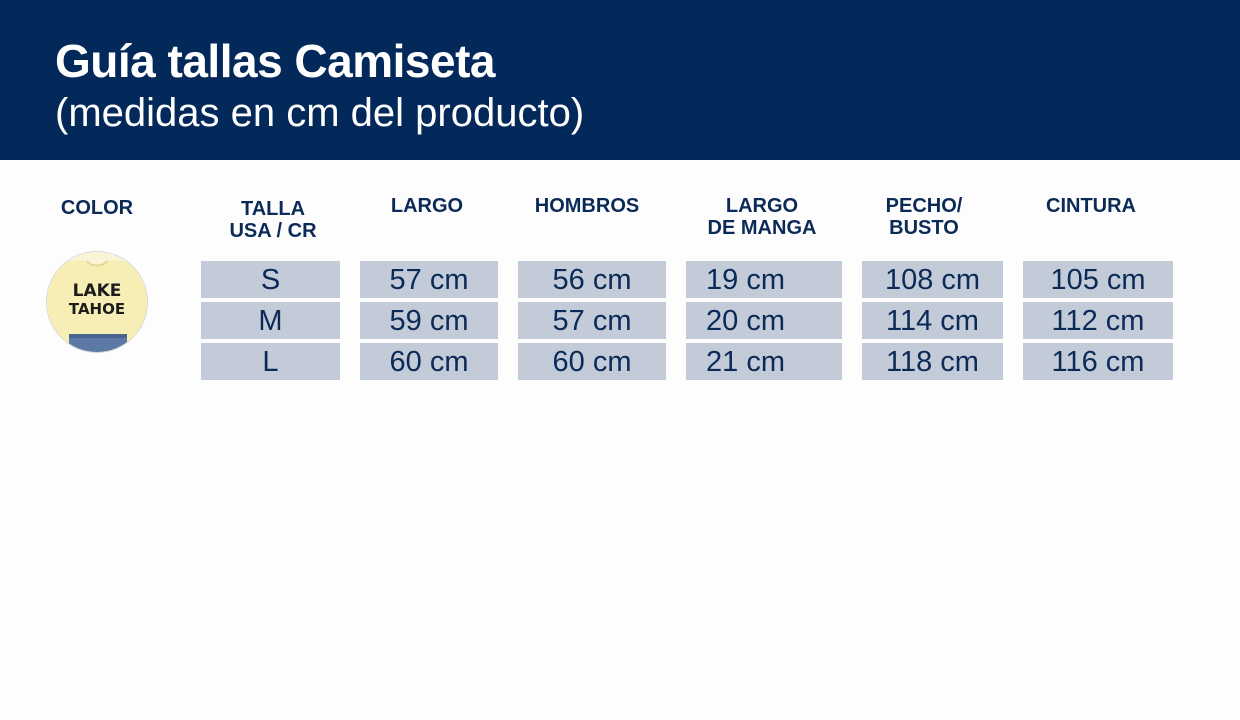 Image resolution: width=1240 pixels, height=720 pixels. I want to click on table-cell-pecho: 118 cm, so click(932, 361).